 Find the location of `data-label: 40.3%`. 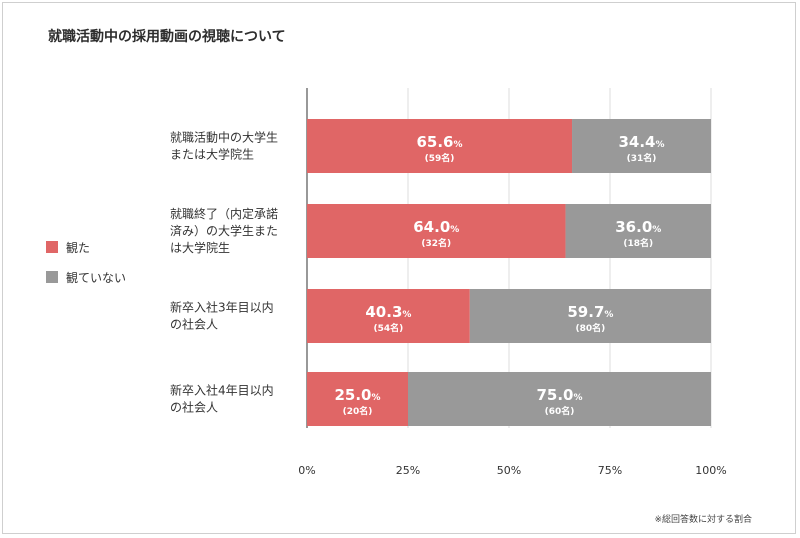

data-label: 40.3% is located at coordinates (388, 312).